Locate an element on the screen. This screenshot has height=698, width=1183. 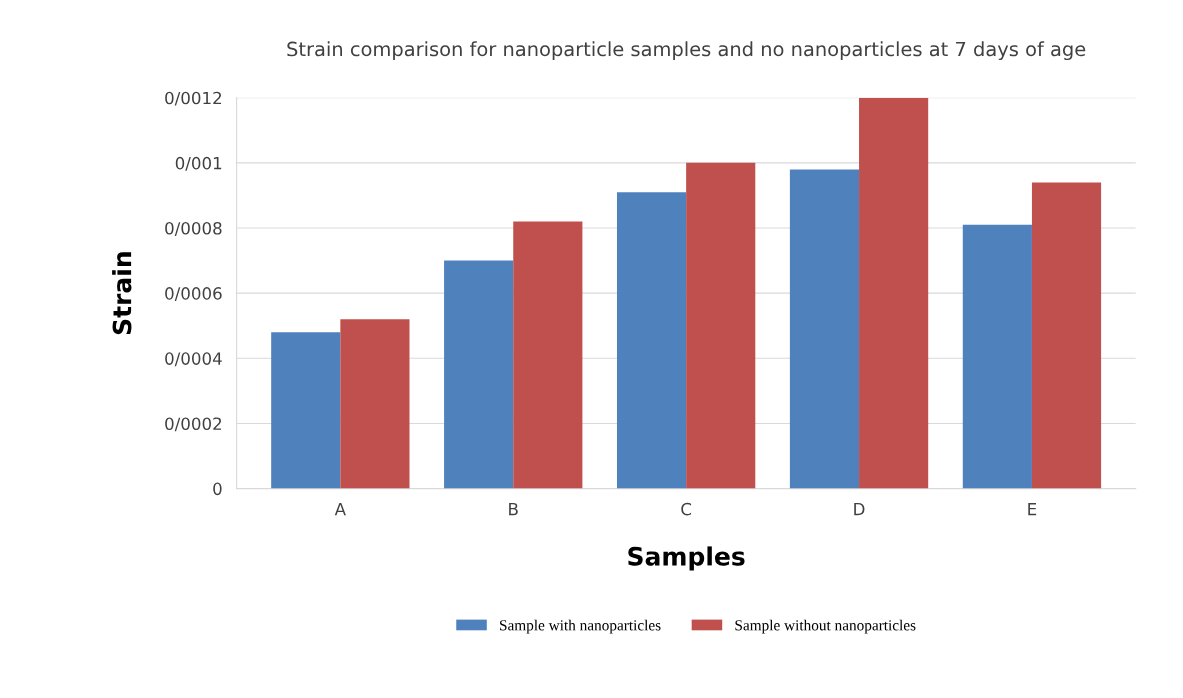
x-tick-label: D is located at coordinates (859, 509).